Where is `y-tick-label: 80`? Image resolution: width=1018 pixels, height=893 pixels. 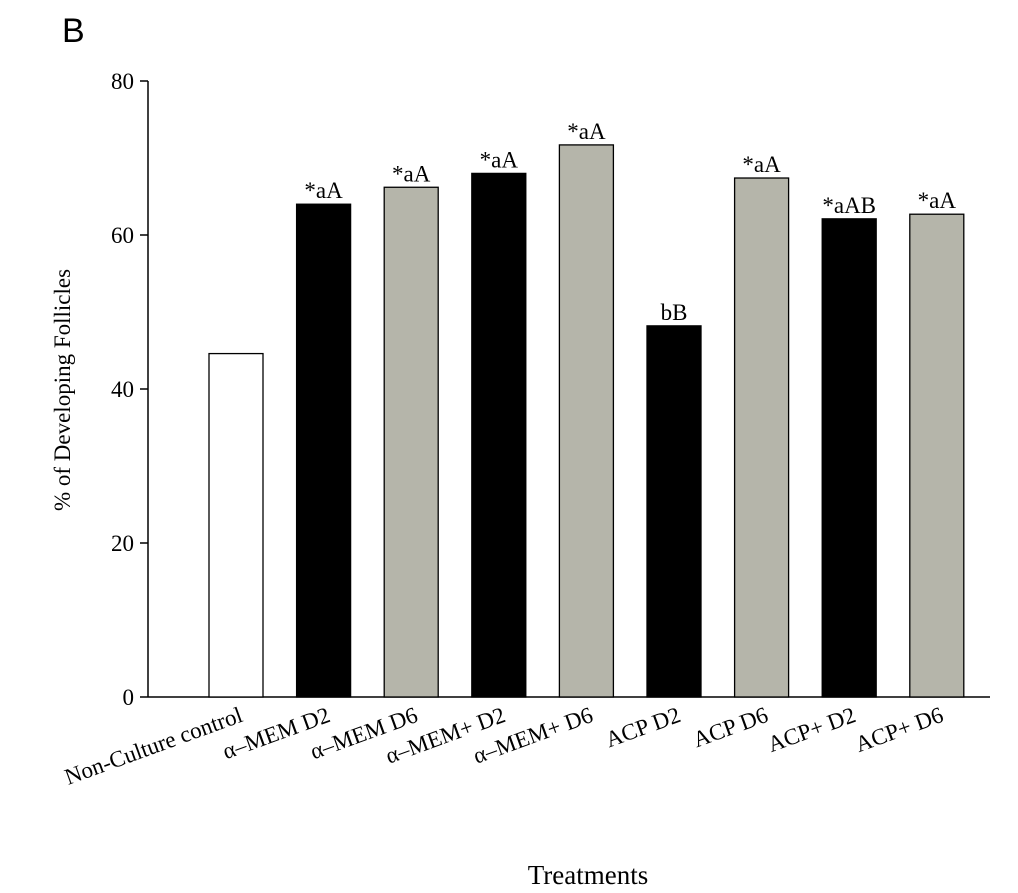 y-tick-label: 80 is located at coordinates (122, 81).